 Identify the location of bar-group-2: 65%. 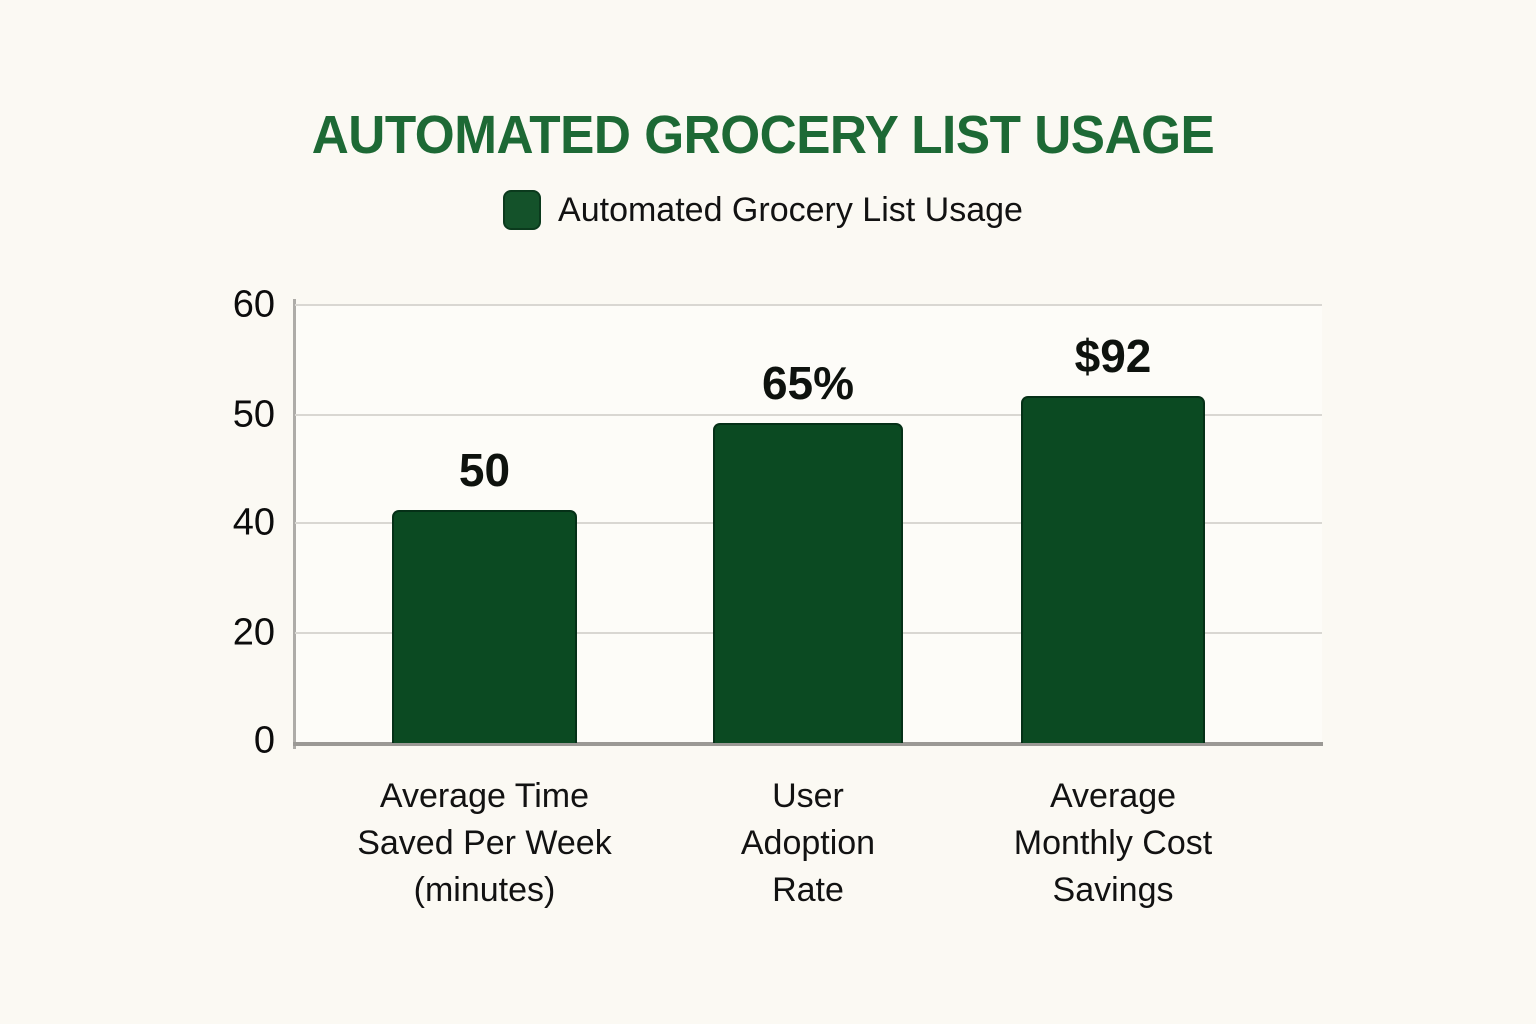
(807, 524).